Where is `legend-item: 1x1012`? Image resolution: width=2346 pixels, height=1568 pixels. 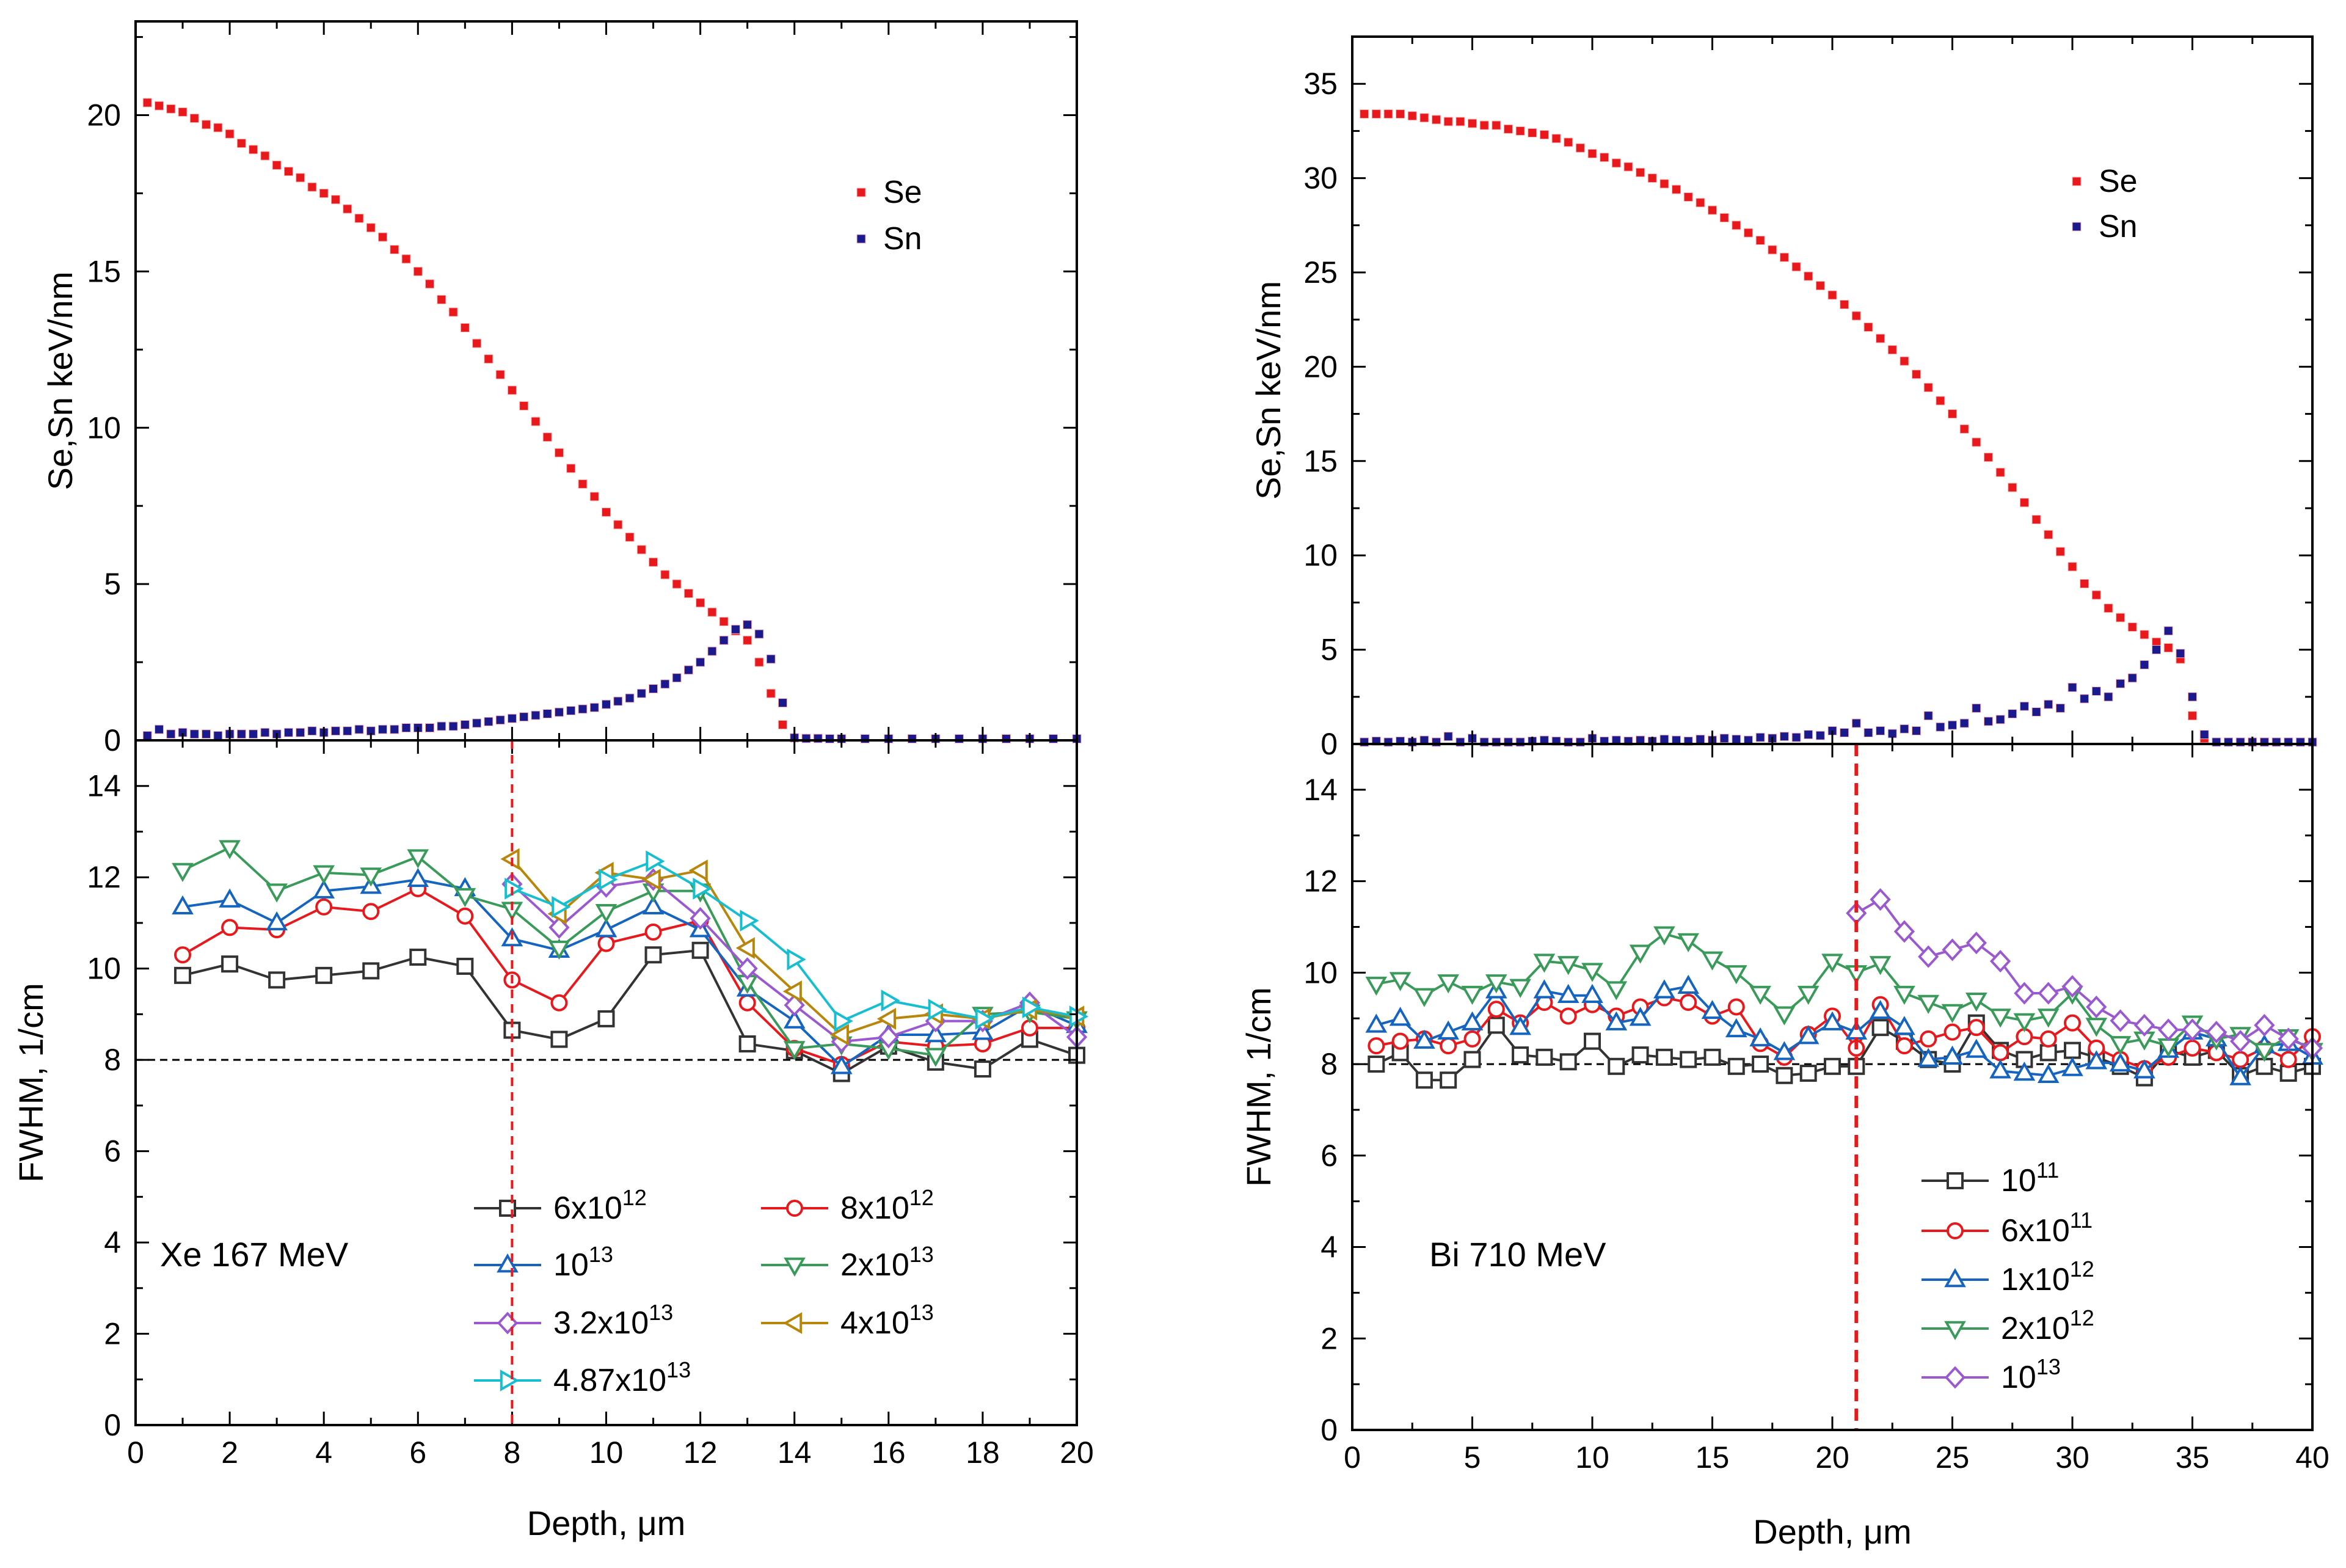 legend-item: 1x1012 is located at coordinates (2008, 1276).